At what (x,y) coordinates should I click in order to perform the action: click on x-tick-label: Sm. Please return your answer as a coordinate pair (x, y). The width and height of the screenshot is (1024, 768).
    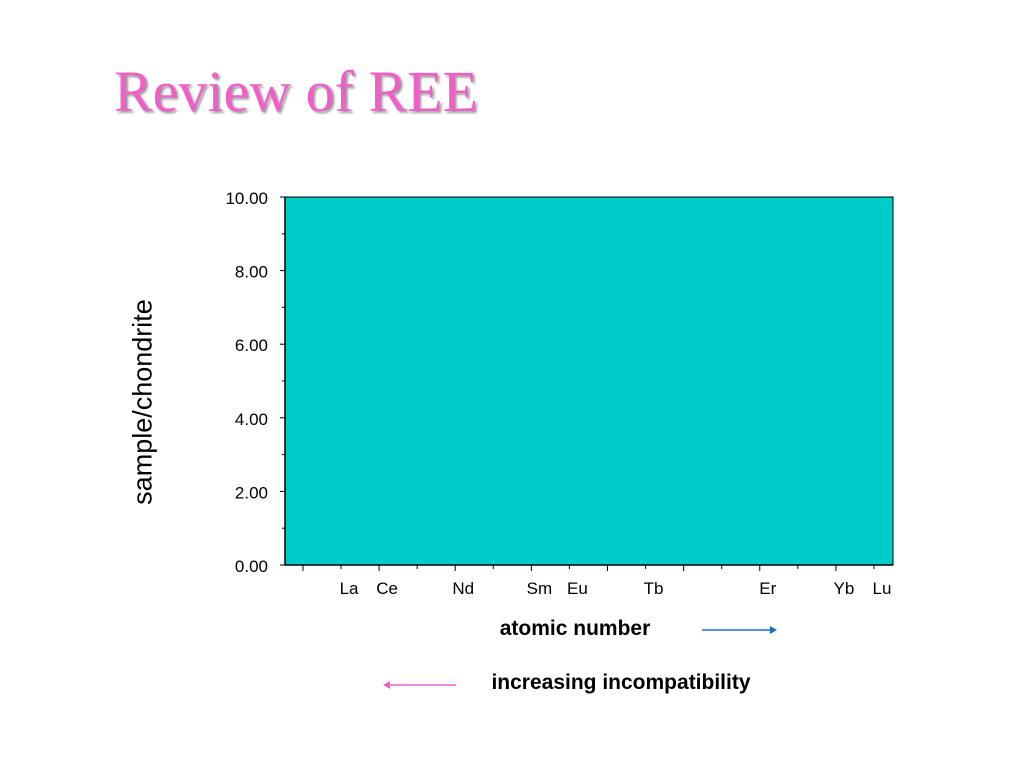
    Looking at the image, I should click on (540, 588).